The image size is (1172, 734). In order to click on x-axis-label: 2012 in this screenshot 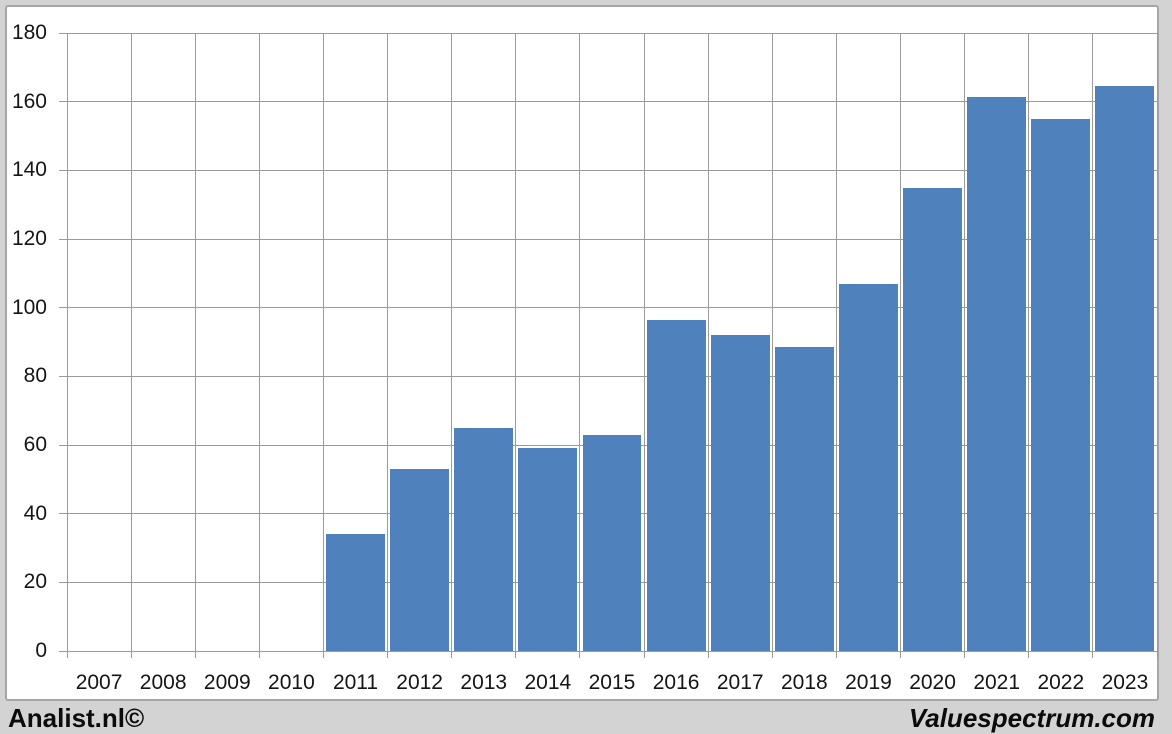, I will do `click(419, 682)`.